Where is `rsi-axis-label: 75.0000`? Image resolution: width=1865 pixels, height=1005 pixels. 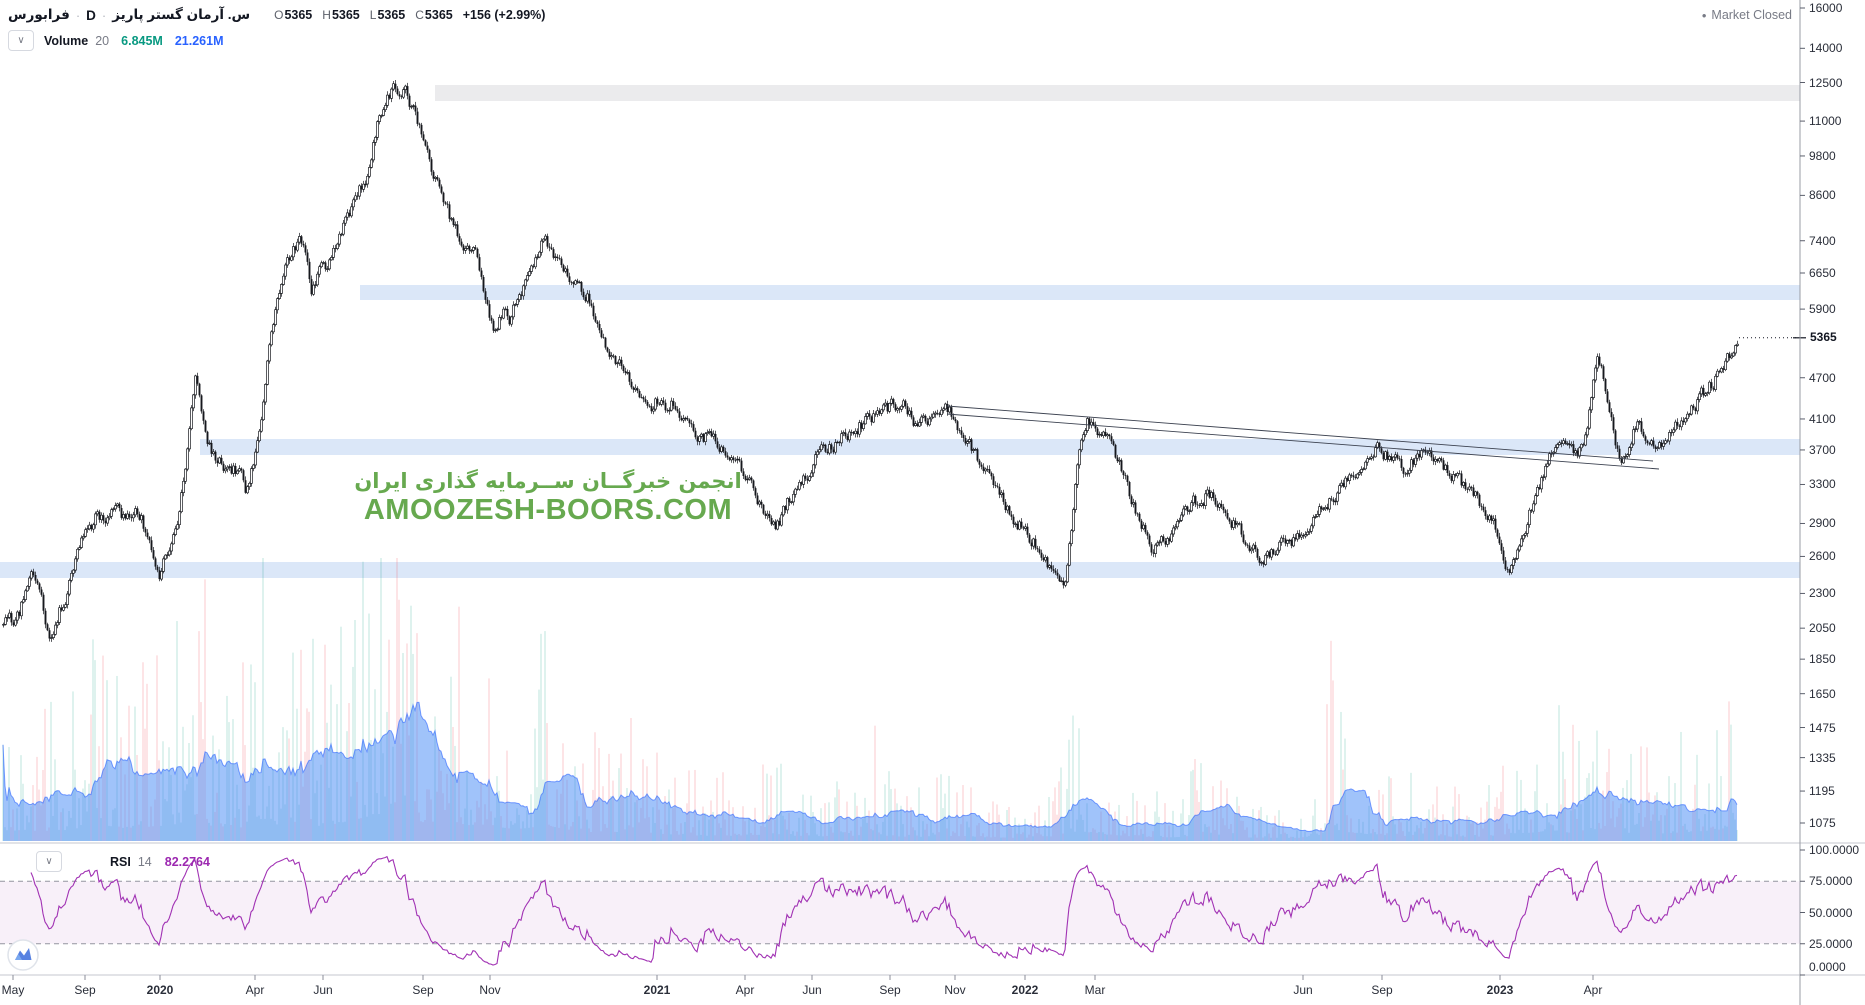
rsi-axis-label: 75.0000 is located at coordinates (1831, 881).